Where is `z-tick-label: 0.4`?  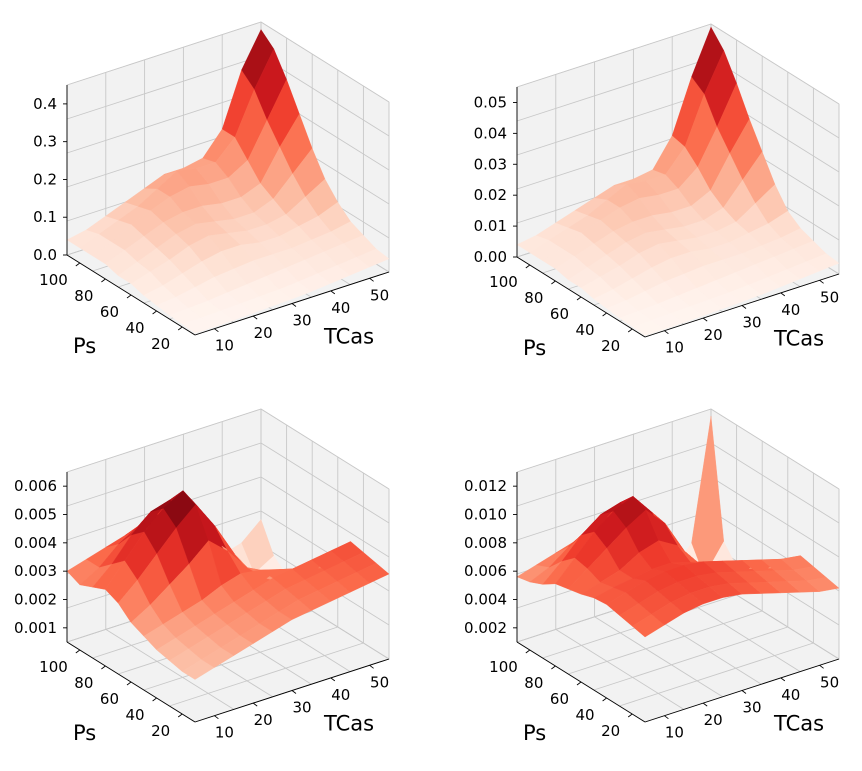 z-tick-label: 0.4 is located at coordinates (45, 104).